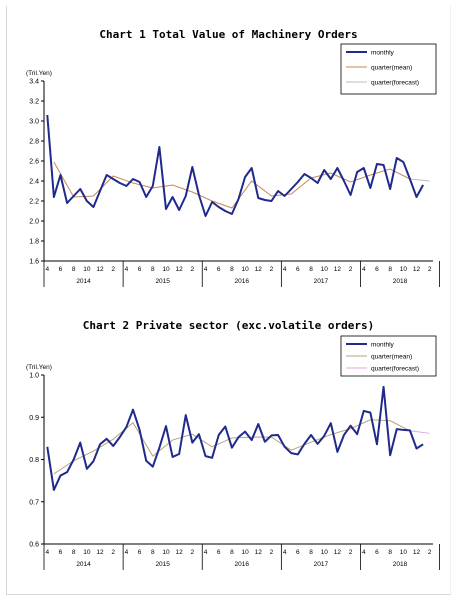 This screenshot has width=457, height=601. Describe the element at coordinates (34, 262) in the screenshot. I see `chart1-y-tick-label: 1.6` at that location.